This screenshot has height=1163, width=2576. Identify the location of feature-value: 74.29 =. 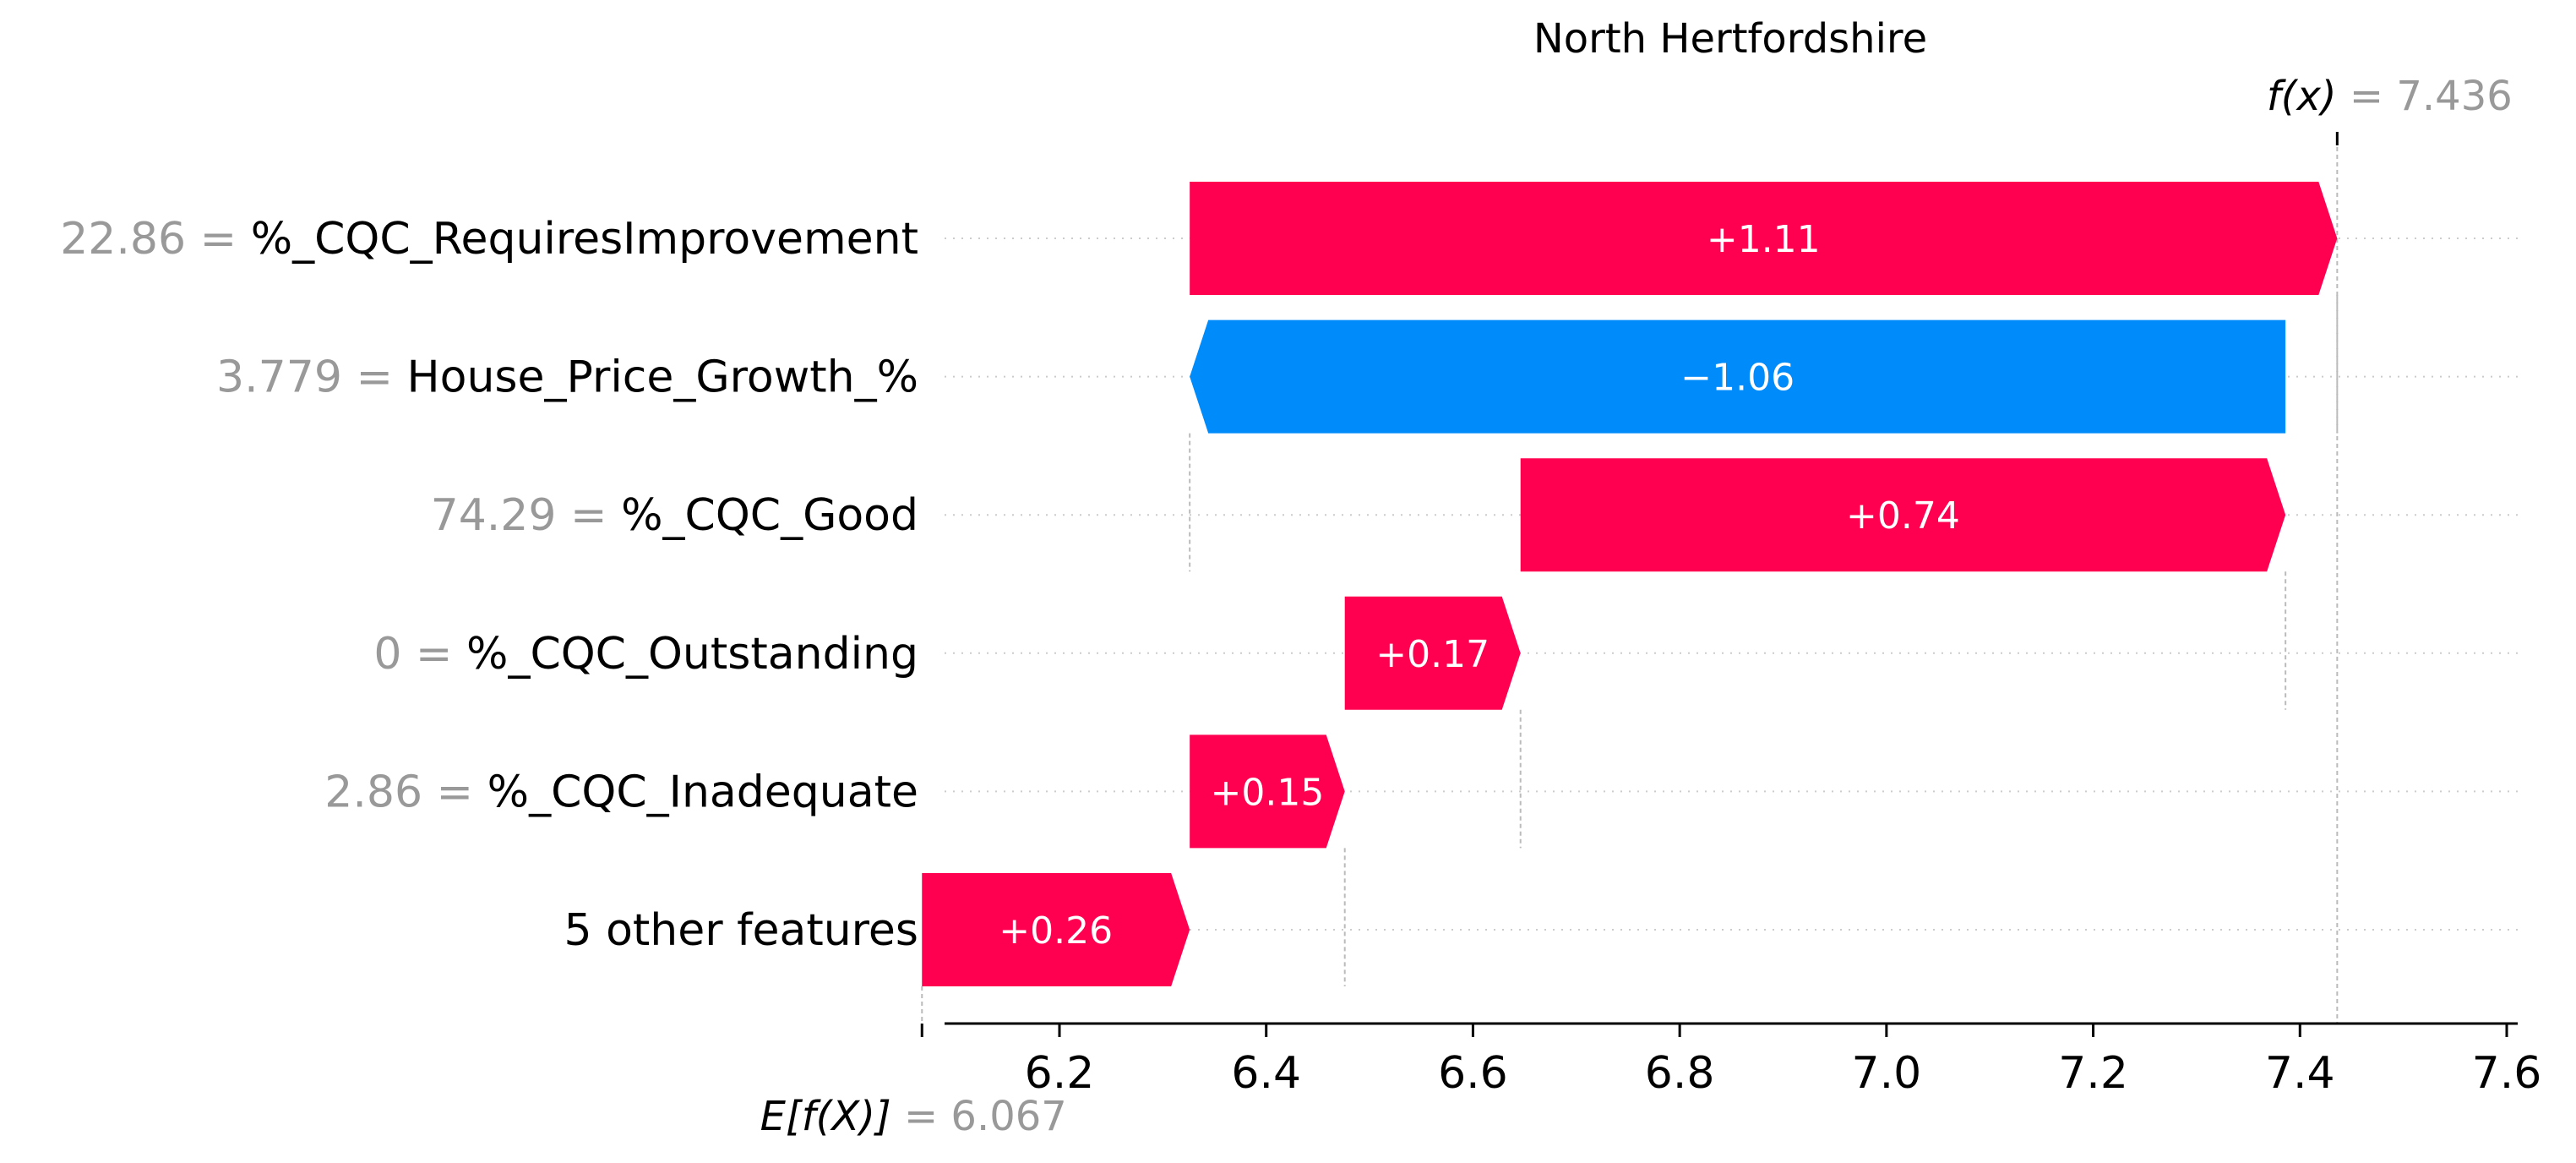
(526, 515).